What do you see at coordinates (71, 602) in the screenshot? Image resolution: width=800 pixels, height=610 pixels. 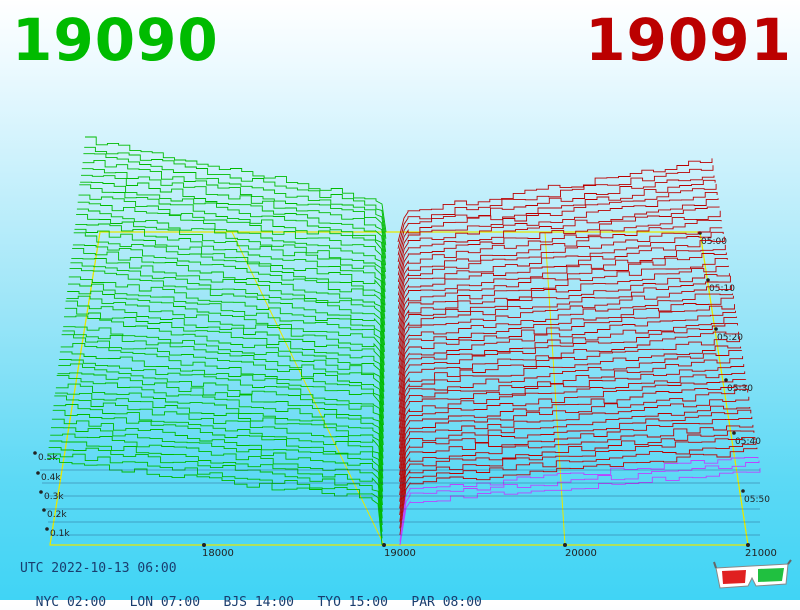 I see `clock-nyc: NYC 02:00` at bounding box center [71, 602].